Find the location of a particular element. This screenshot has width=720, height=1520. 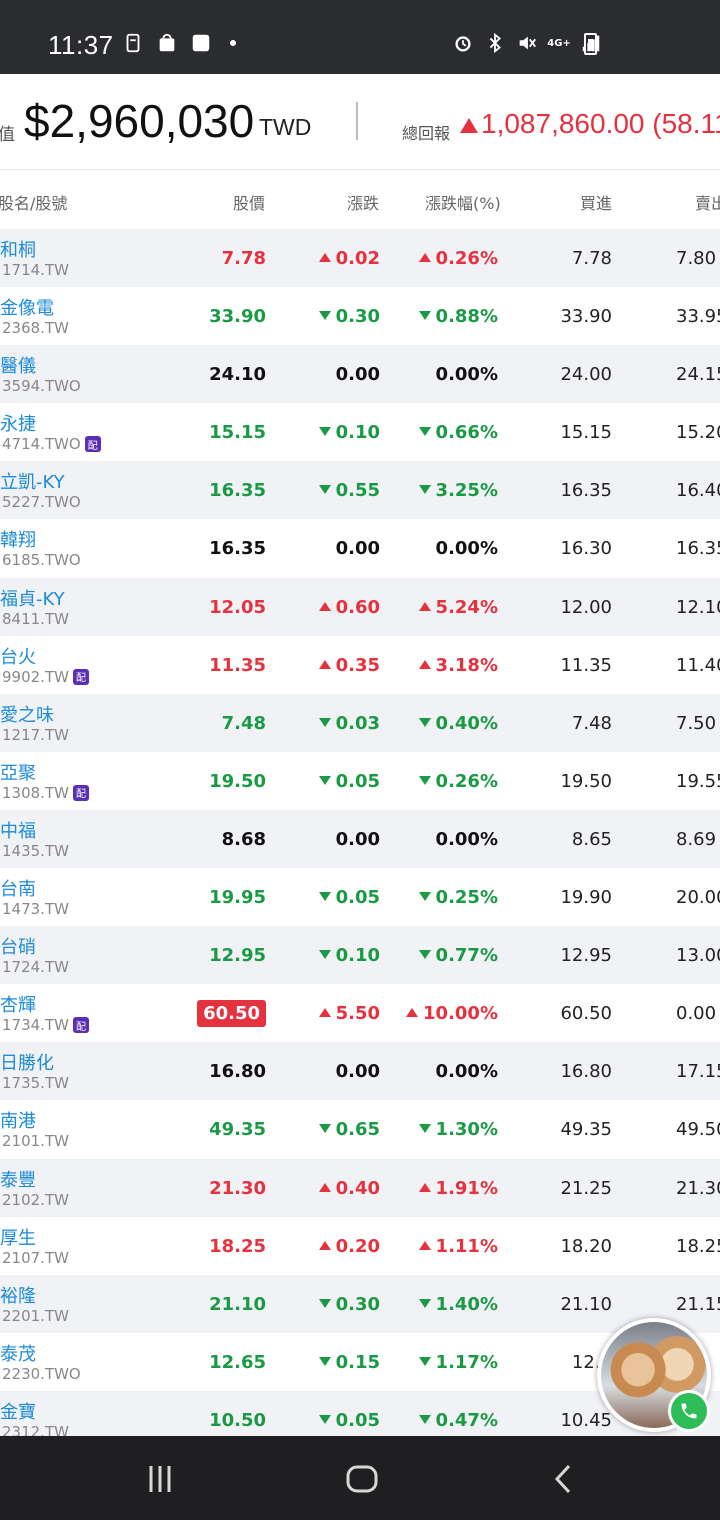

back-button is located at coordinates (564, 1479).